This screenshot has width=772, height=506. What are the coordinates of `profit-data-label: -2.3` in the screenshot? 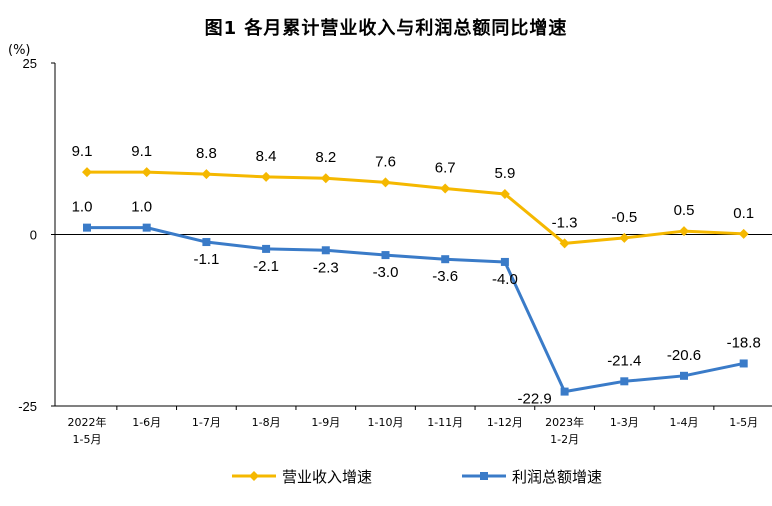 It's located at (326, 267).